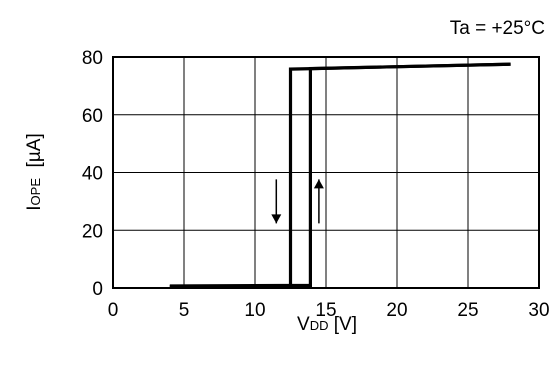  I want to click on x-tick-label: 20, so click(396, 310).